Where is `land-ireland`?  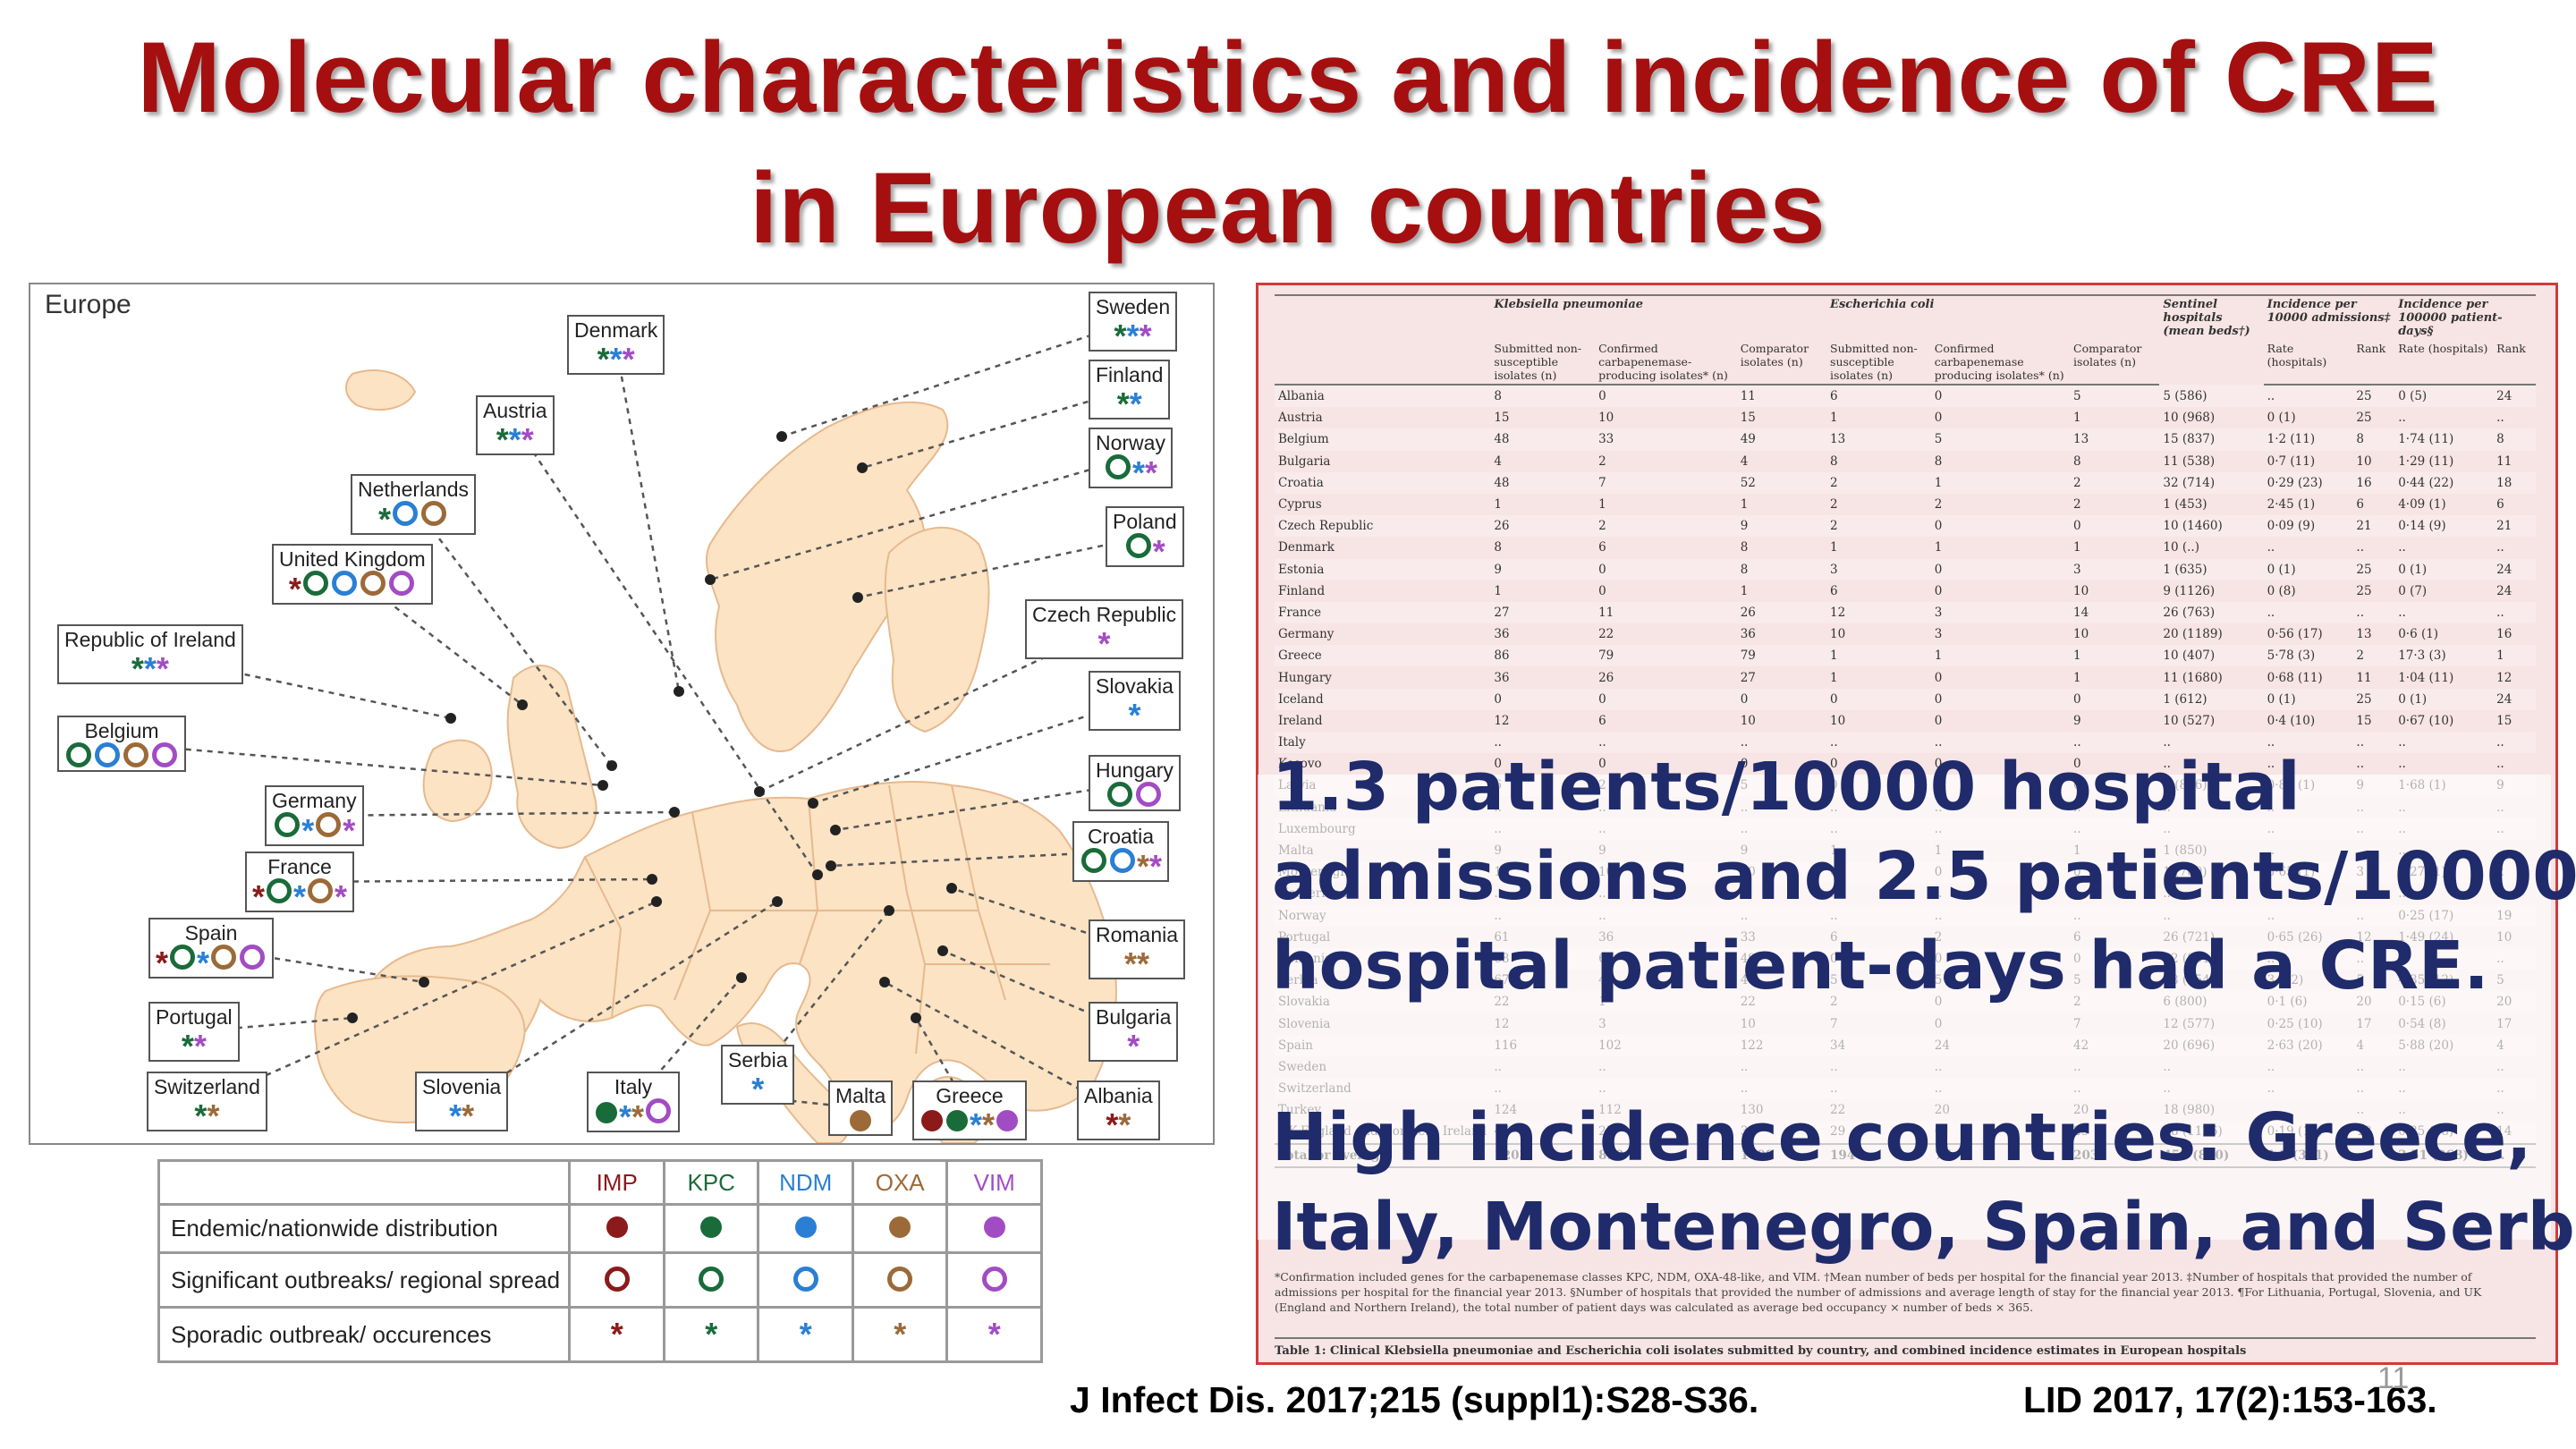
land-ireland is located at coordinates (457, 781).